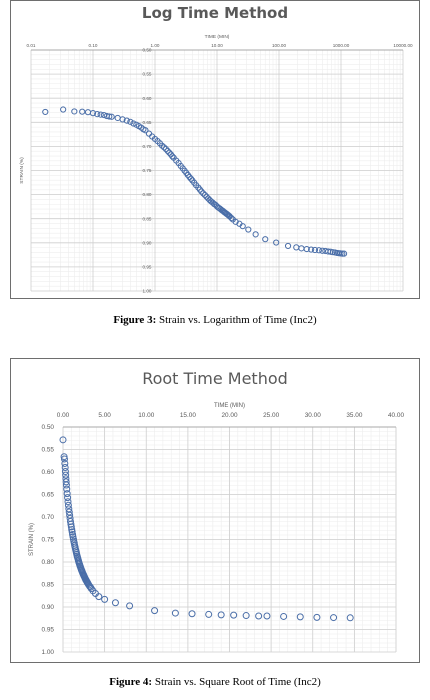 This screenshot has width=430, height=700. What do you see at coordinates (341, 45) in the screenshot?
I see `x-tick-label: 1000.00` at bounding box center [341, 45].